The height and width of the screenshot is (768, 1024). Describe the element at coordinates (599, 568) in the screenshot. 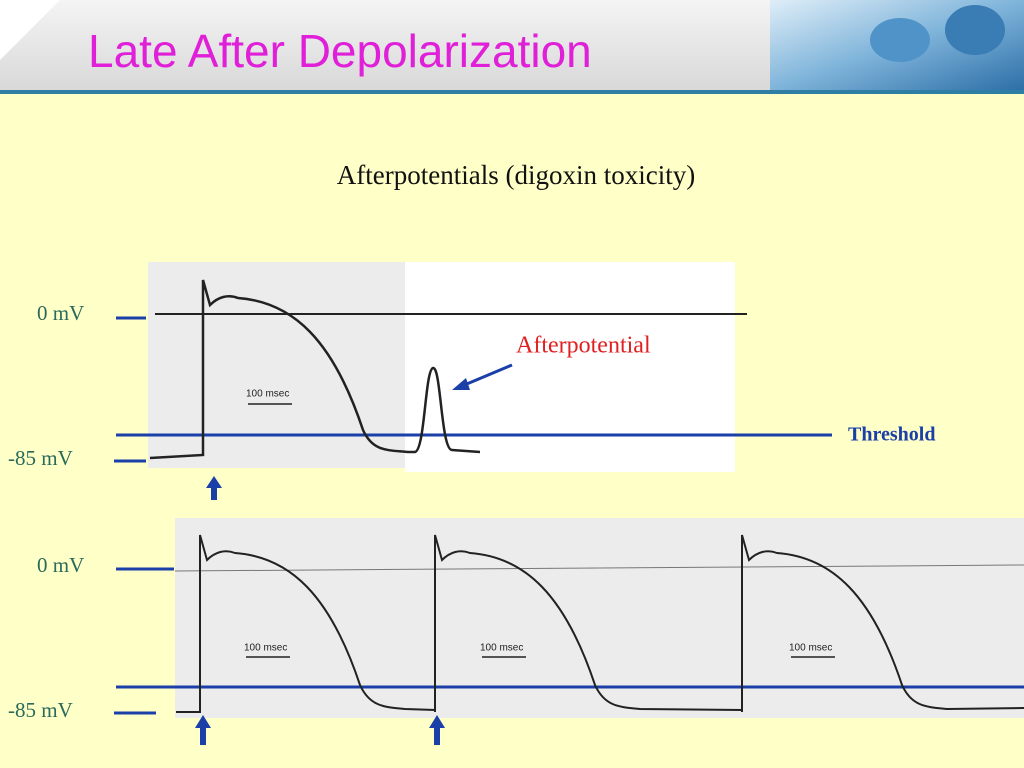

I see `zero-line` at that location.